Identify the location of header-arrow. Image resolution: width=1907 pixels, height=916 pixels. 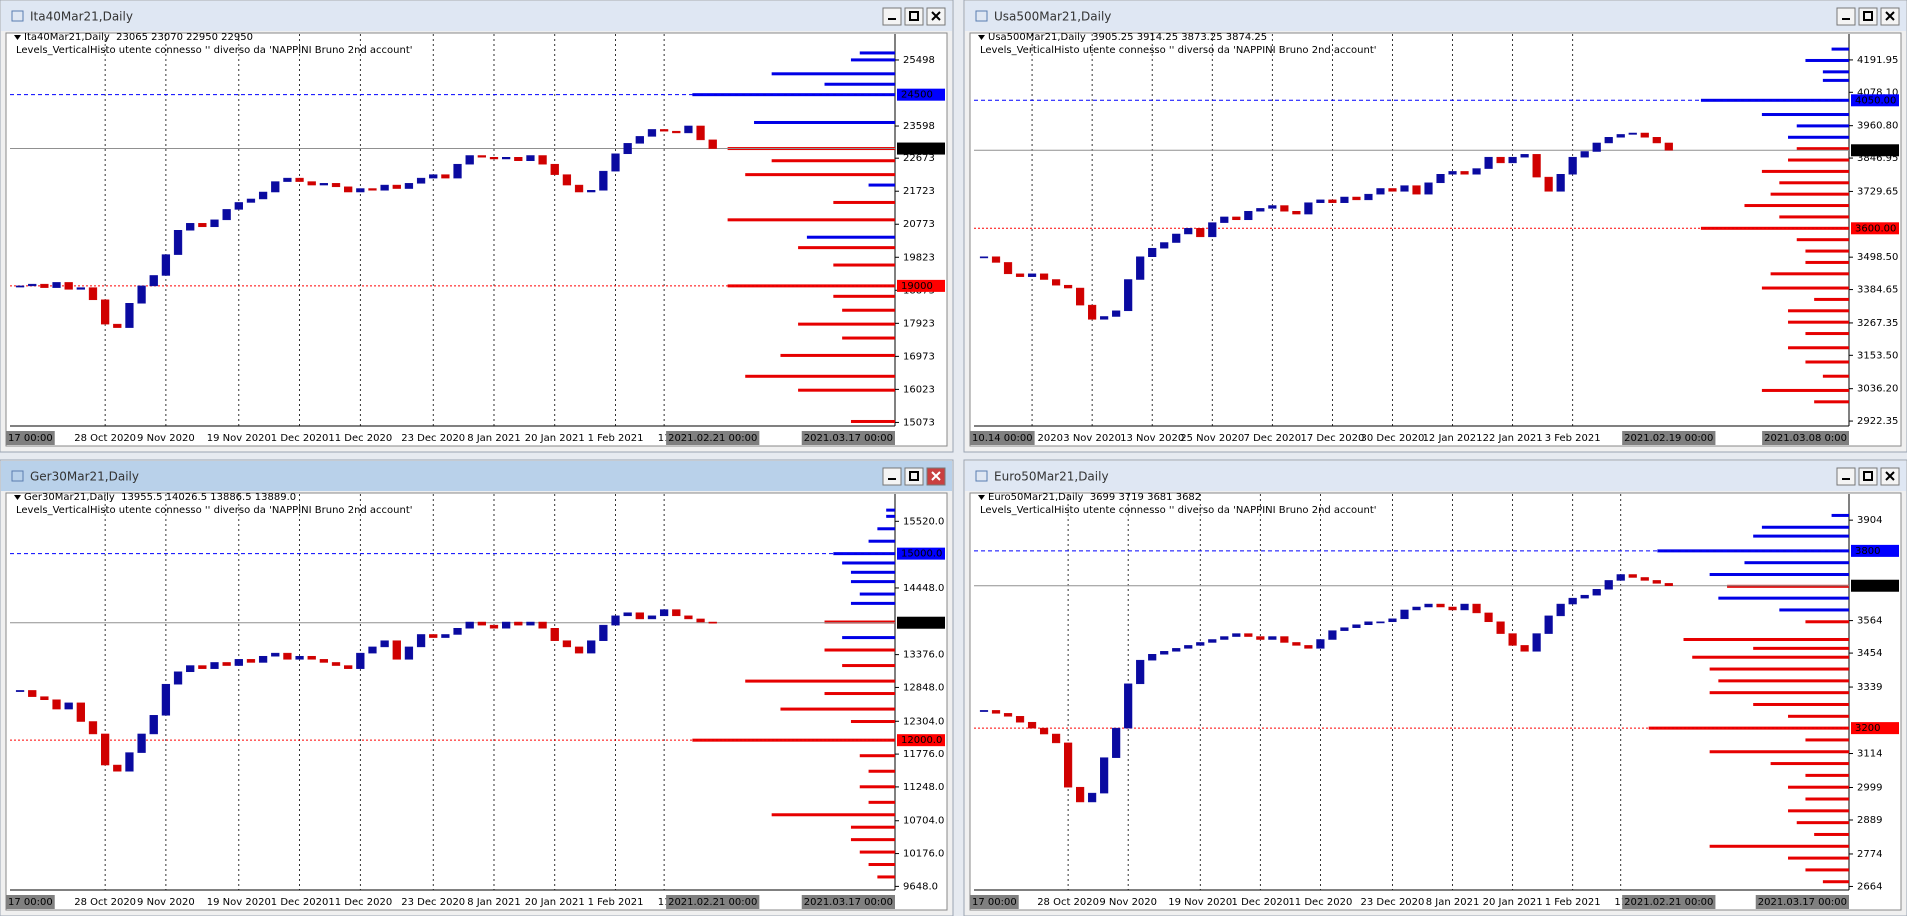
(981, 37).